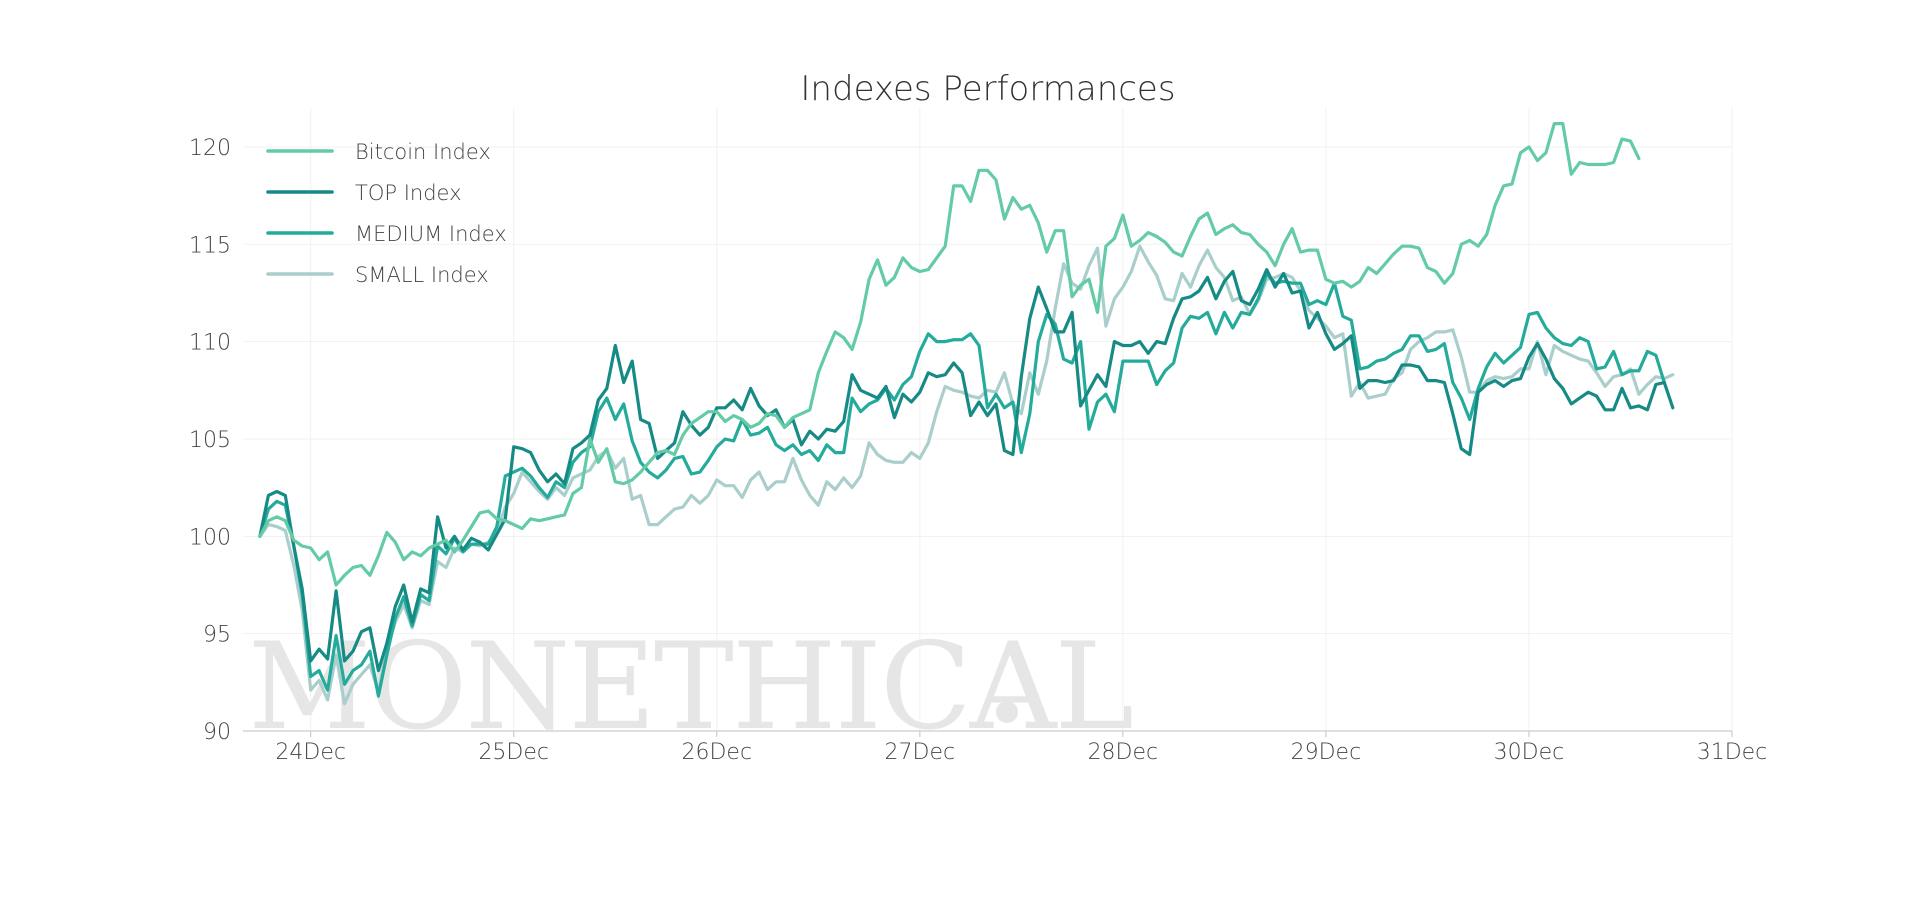 This screenshot has width=1920, height=910. Describe the element at coordinates (1529, 752) in the screenshot. I see `x-tick-label: 30Dec` at that location.